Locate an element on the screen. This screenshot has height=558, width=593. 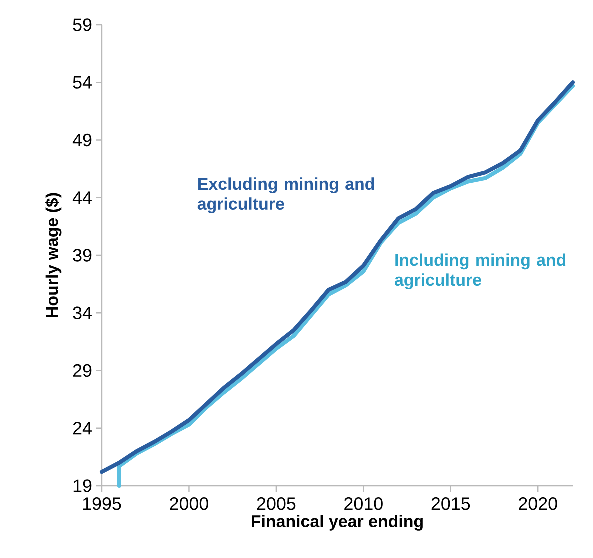
y-tick-label: 34 is located at coordinates (82, 313).